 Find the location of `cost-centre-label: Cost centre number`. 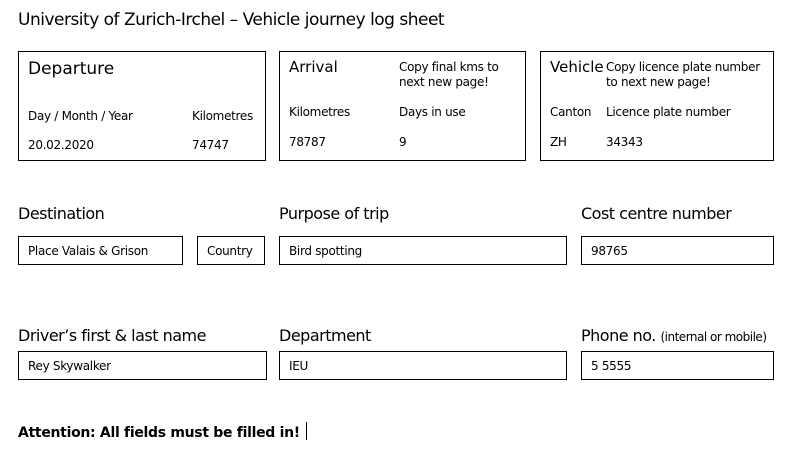

cost-centre-label: Cost centre number is located at coordinates (656, 213).